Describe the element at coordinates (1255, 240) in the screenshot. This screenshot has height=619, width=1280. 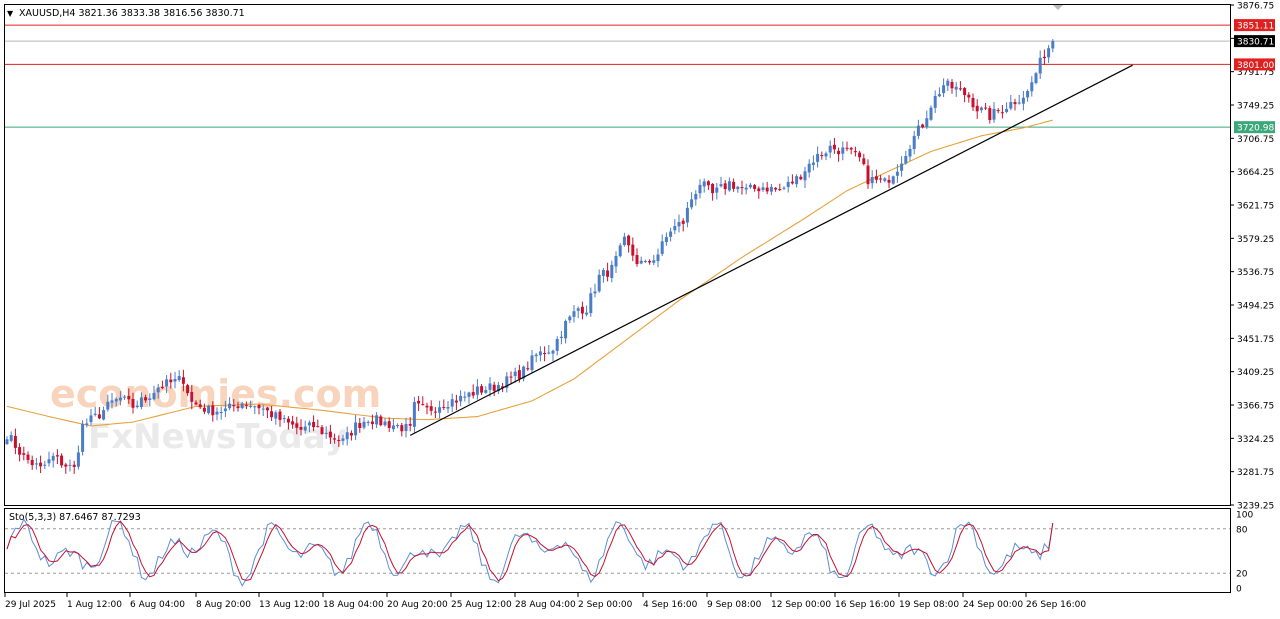
I see `y-tick-label: 3579.25` at that location.